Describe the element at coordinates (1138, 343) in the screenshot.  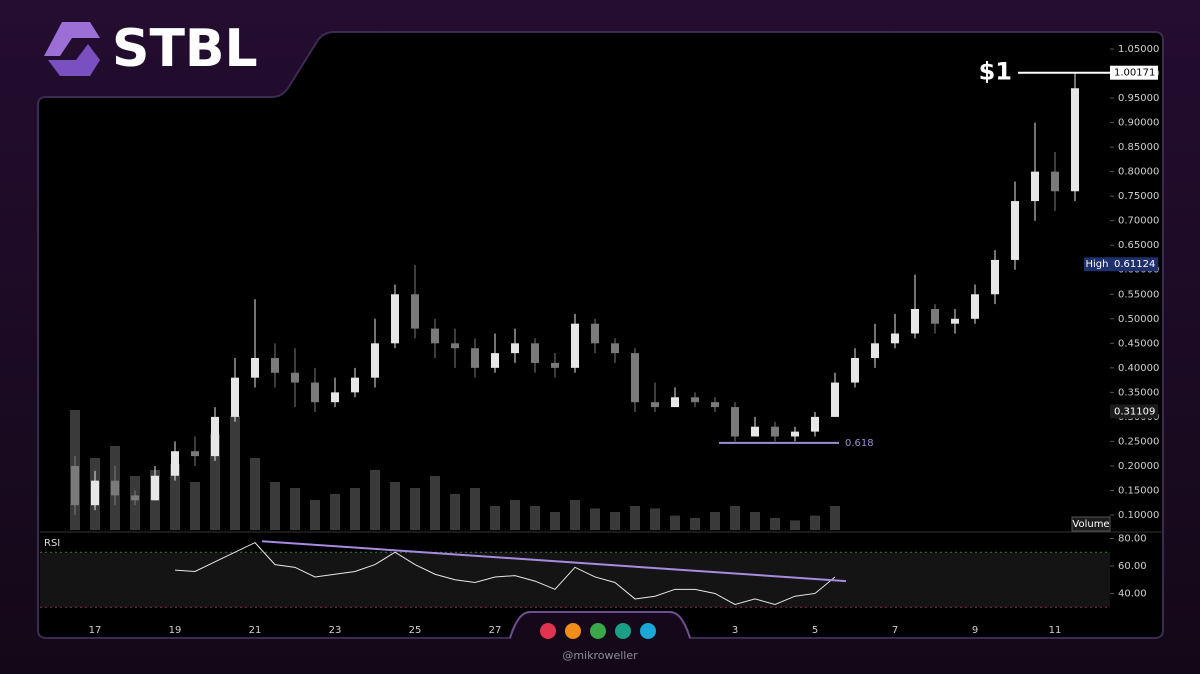
I see `y-tick-label: 0.45000` at that location.